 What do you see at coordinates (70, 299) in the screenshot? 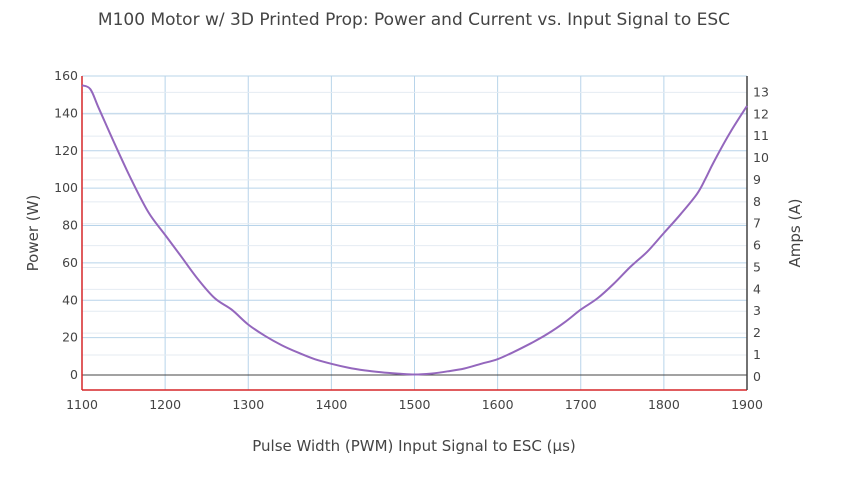
I see `y-tick-label: 40` at bounding box center [70, 299].